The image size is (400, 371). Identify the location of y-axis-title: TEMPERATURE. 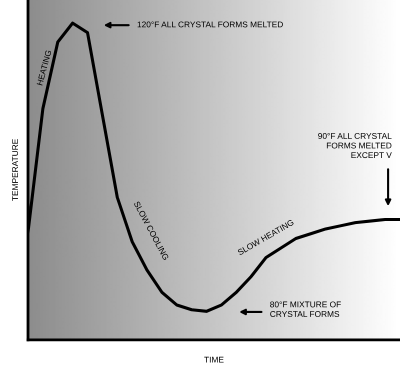
(15, 170).